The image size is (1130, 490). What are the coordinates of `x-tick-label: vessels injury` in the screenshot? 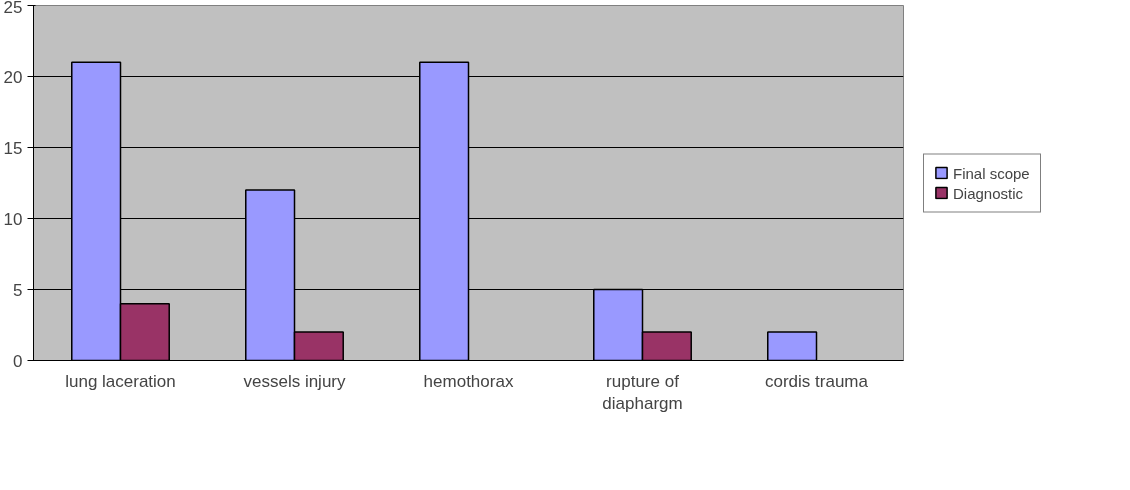 It's located at (295, 381).